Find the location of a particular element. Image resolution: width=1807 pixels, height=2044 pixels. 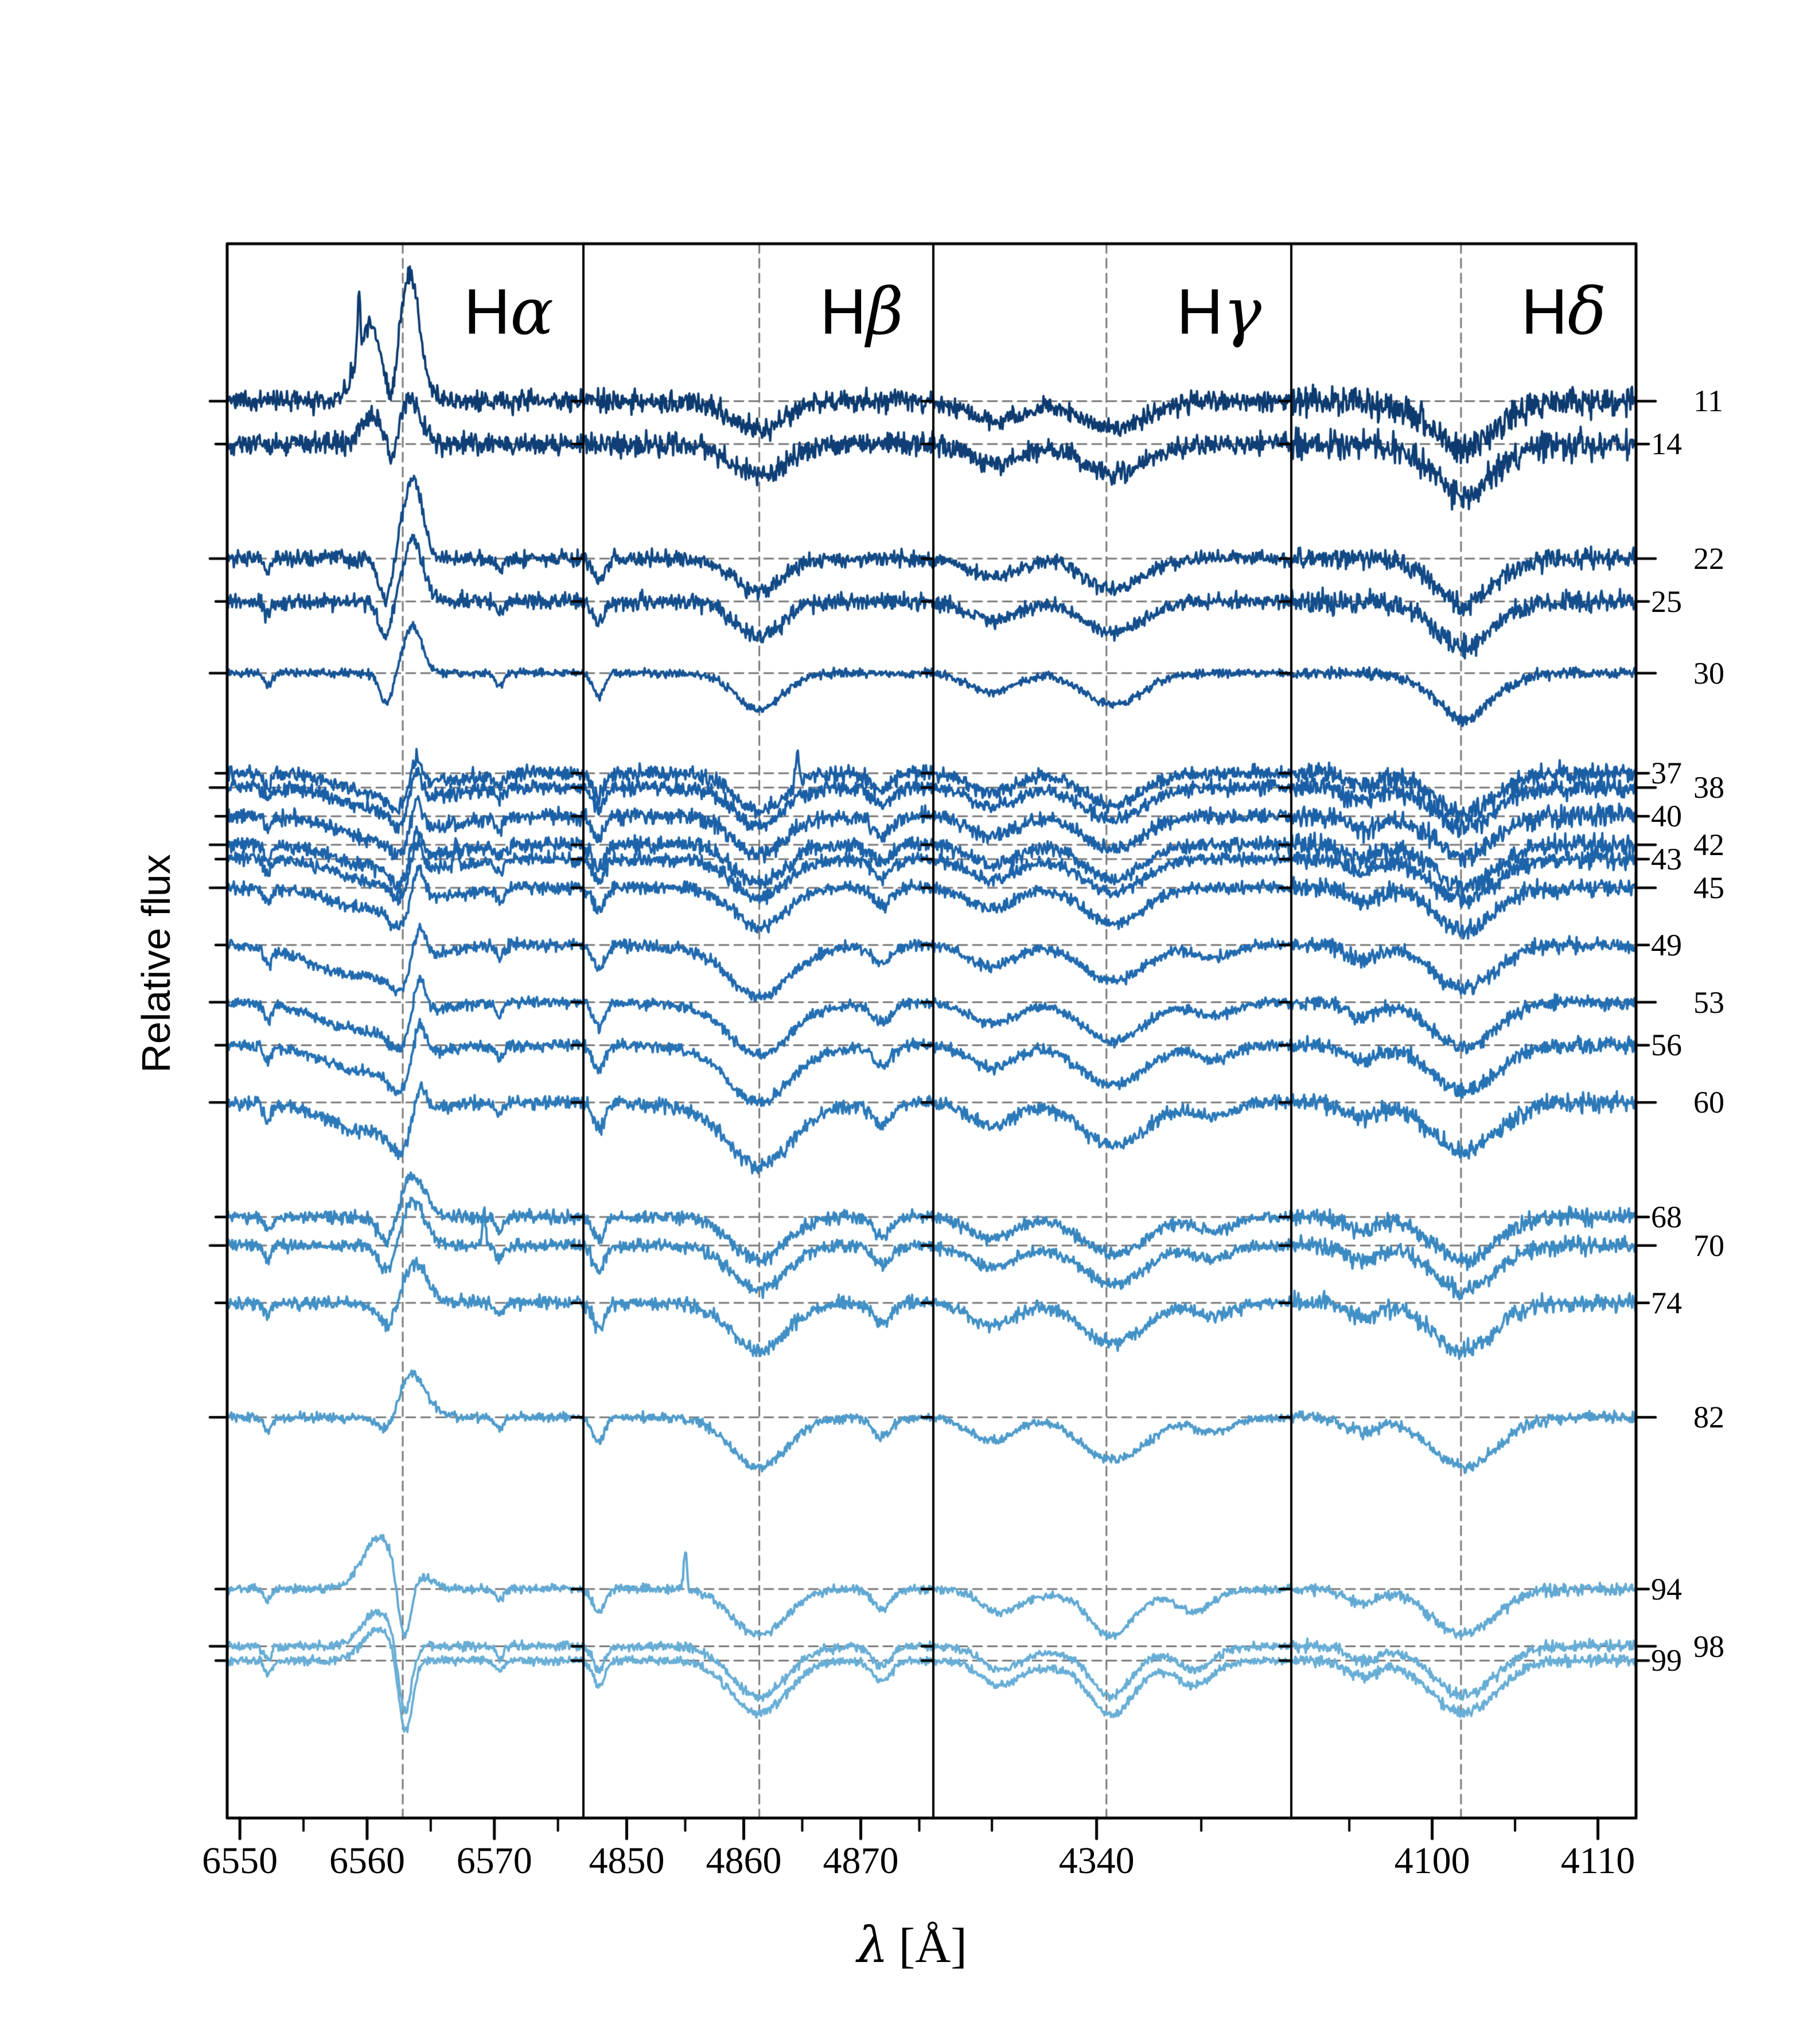

epoch-label-68: 68 is located at coordinates (1666, 1216).